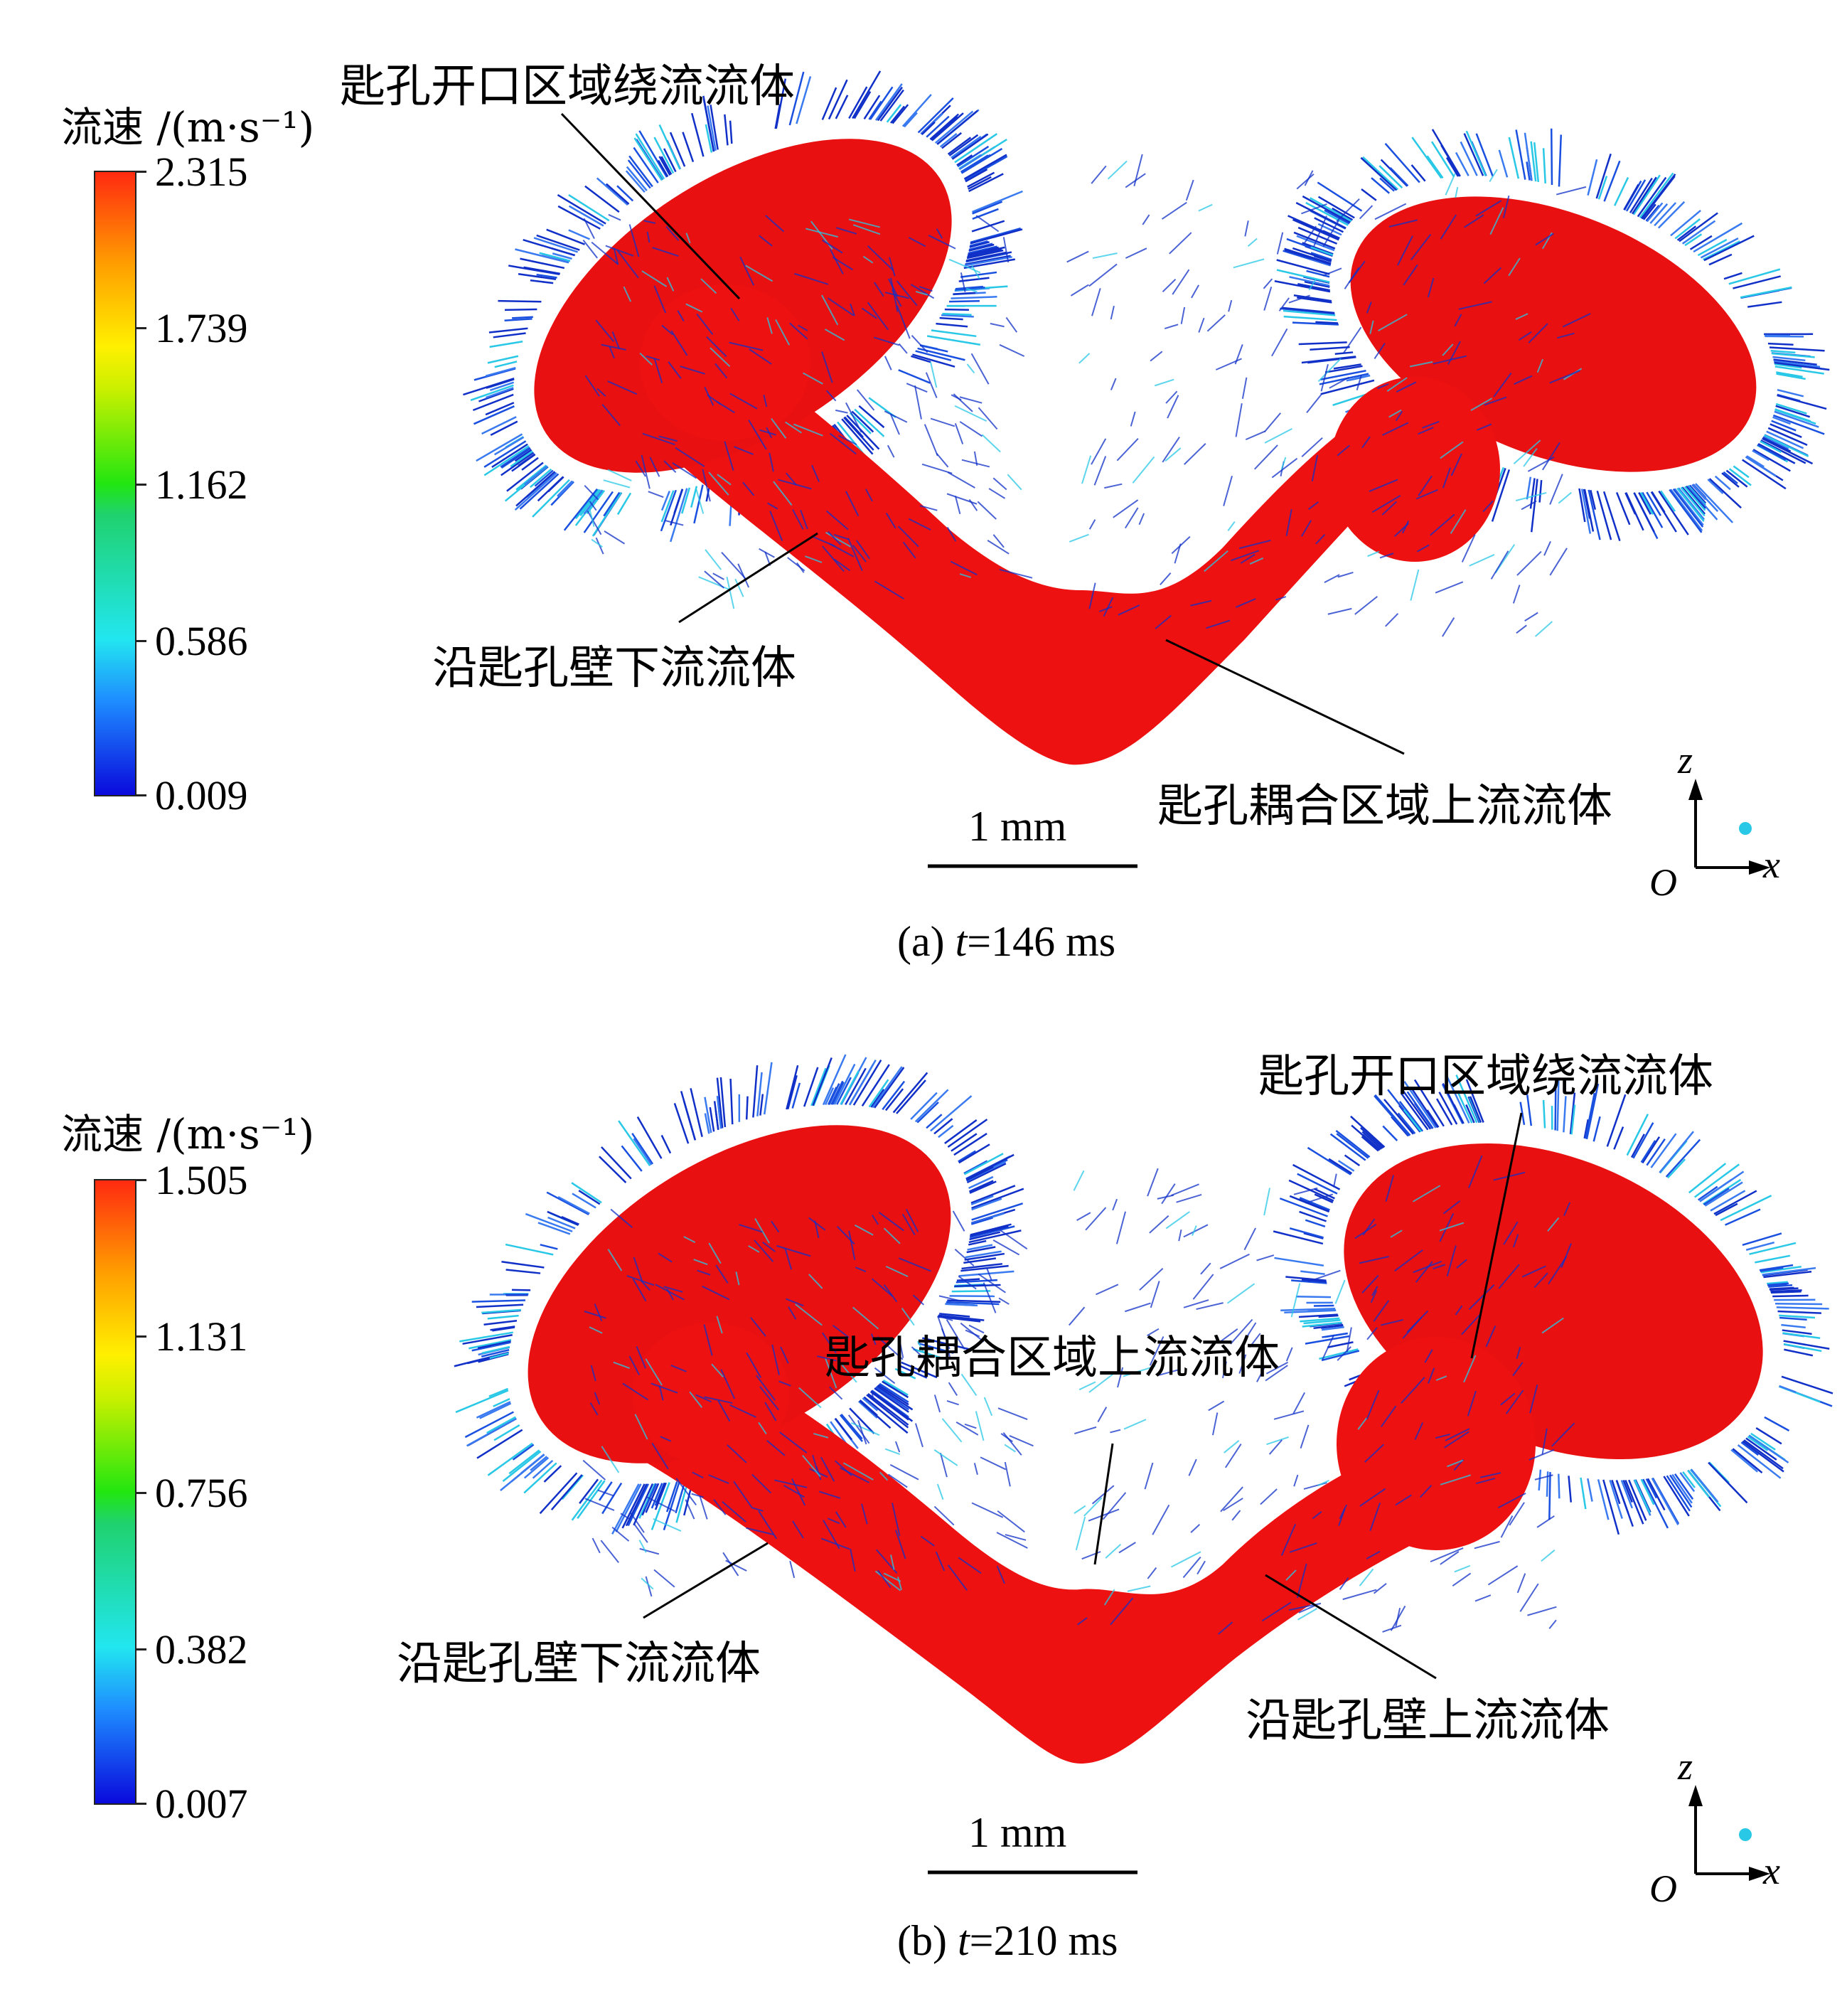 This screenshot has height=2016, width=1847. I want to click on tick-mark, so click(141, 795).